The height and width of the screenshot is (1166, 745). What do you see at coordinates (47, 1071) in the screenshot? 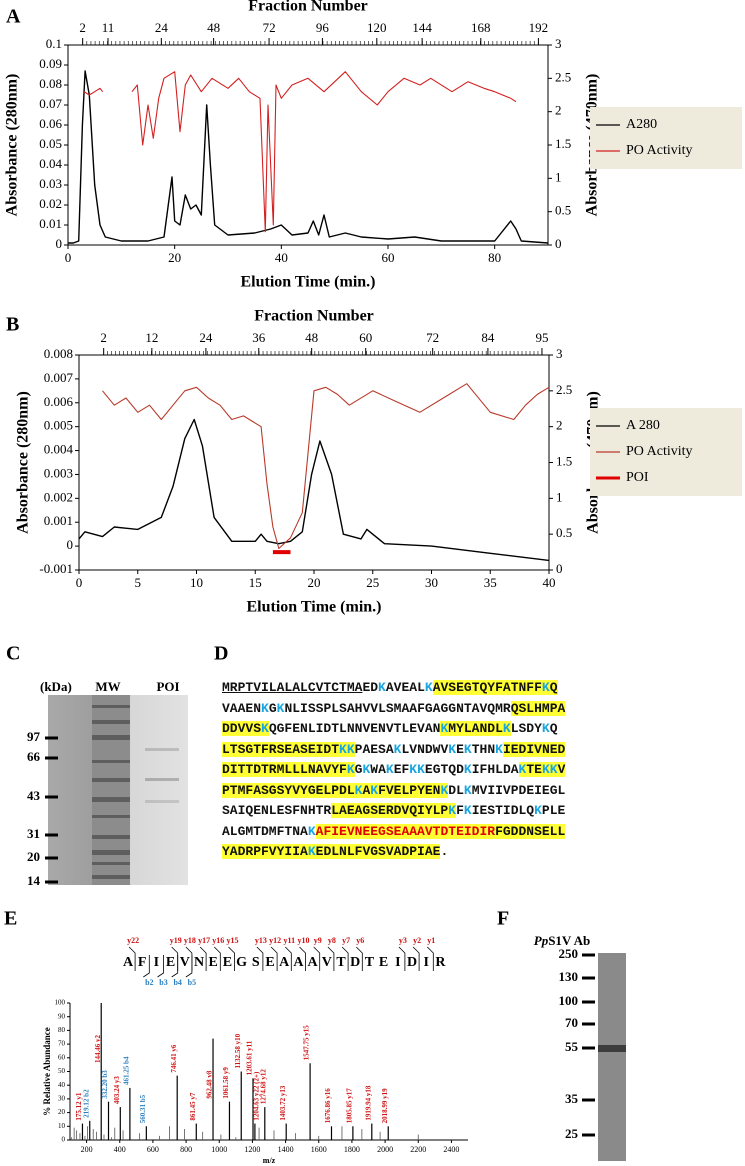
I see `y-axis-title: % Relative Abundance` at bounding box center [47, 1071].